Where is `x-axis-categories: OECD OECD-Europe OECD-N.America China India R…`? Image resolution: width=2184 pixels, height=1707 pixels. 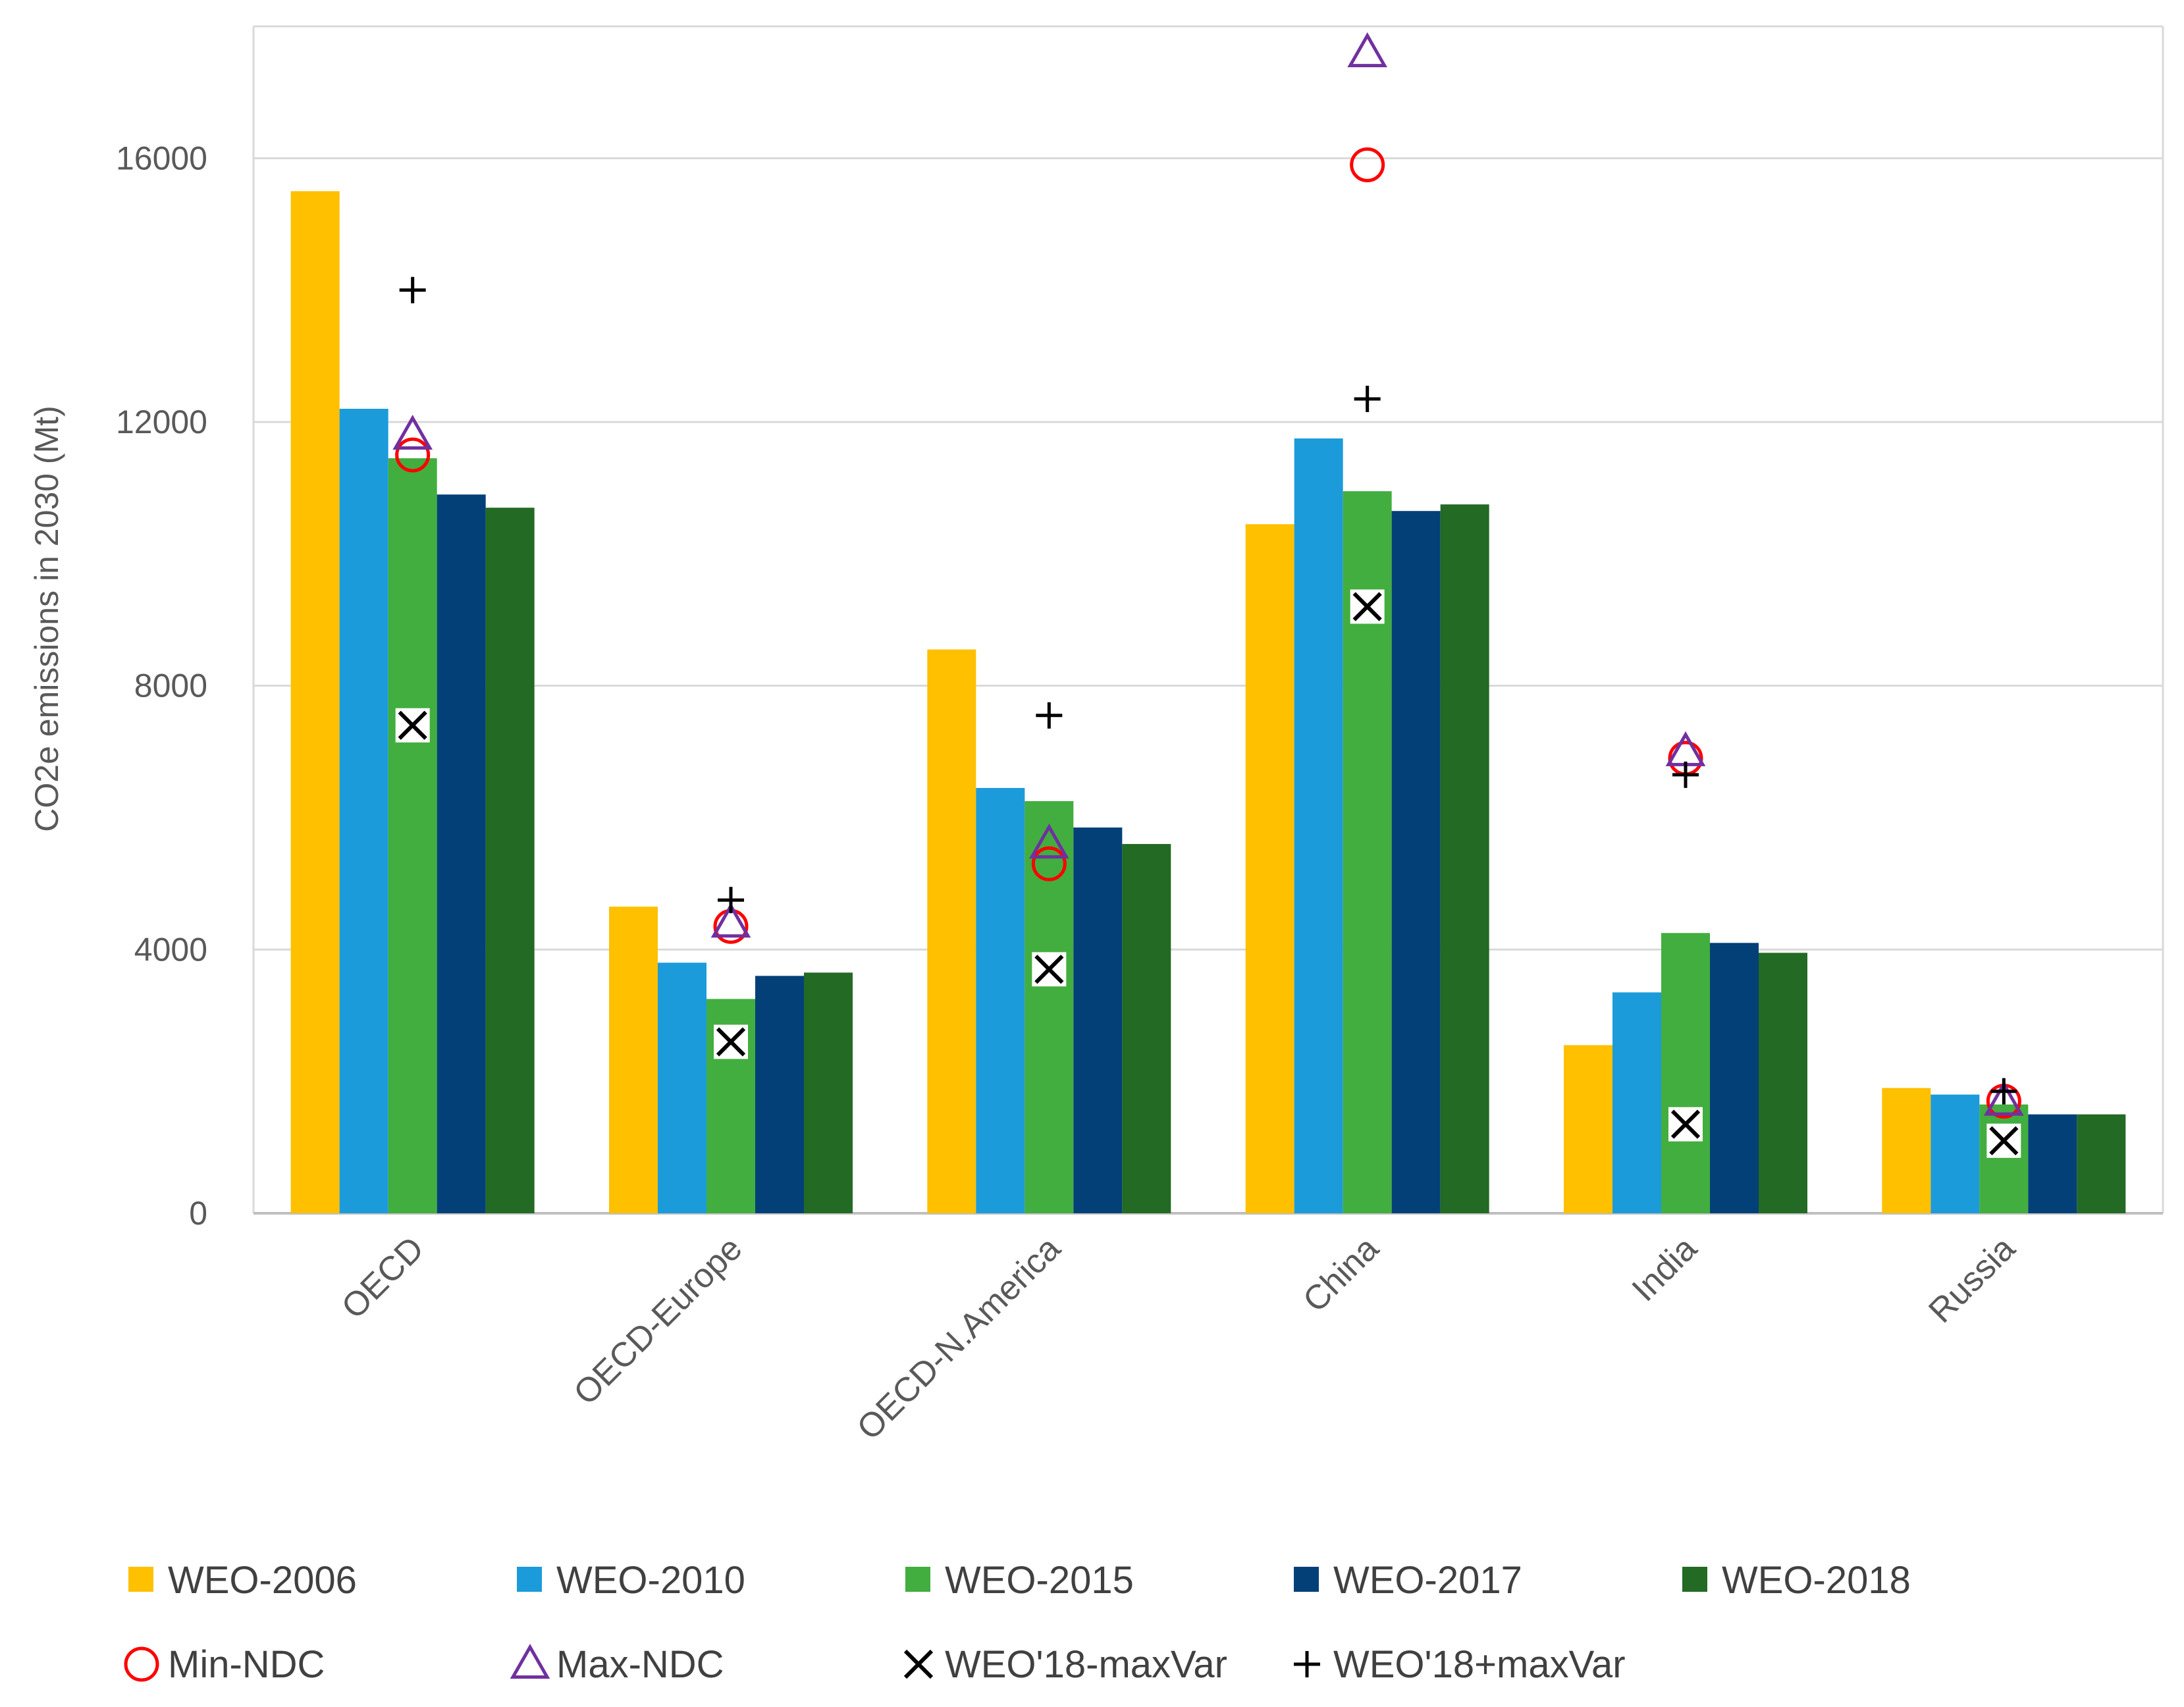
x-axis-categories: OECD OECD-Europe OECD-N.America China India R… is located at coordinates (1178, 1338).